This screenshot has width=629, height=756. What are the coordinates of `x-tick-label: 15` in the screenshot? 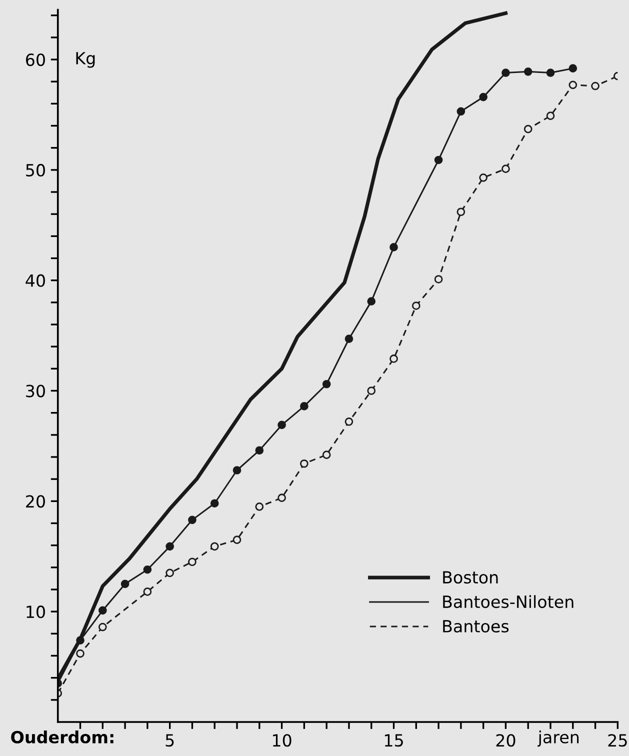 It's located at (393, 740).